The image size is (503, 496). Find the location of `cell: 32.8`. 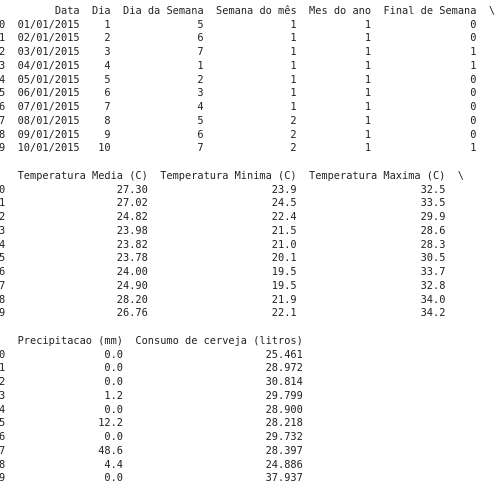

cell: 32.8 is located at coordinates (433, 285).